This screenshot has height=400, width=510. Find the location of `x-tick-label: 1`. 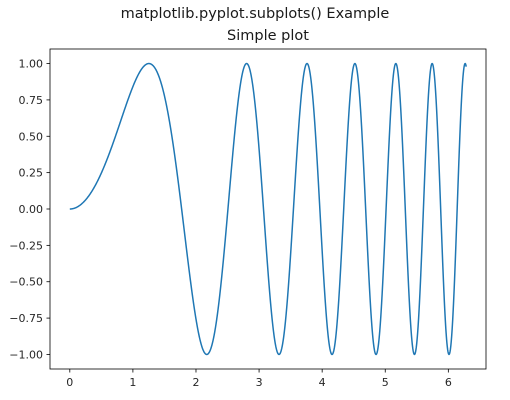

x-tick-label: 1 is located at coordinates (132, 382).